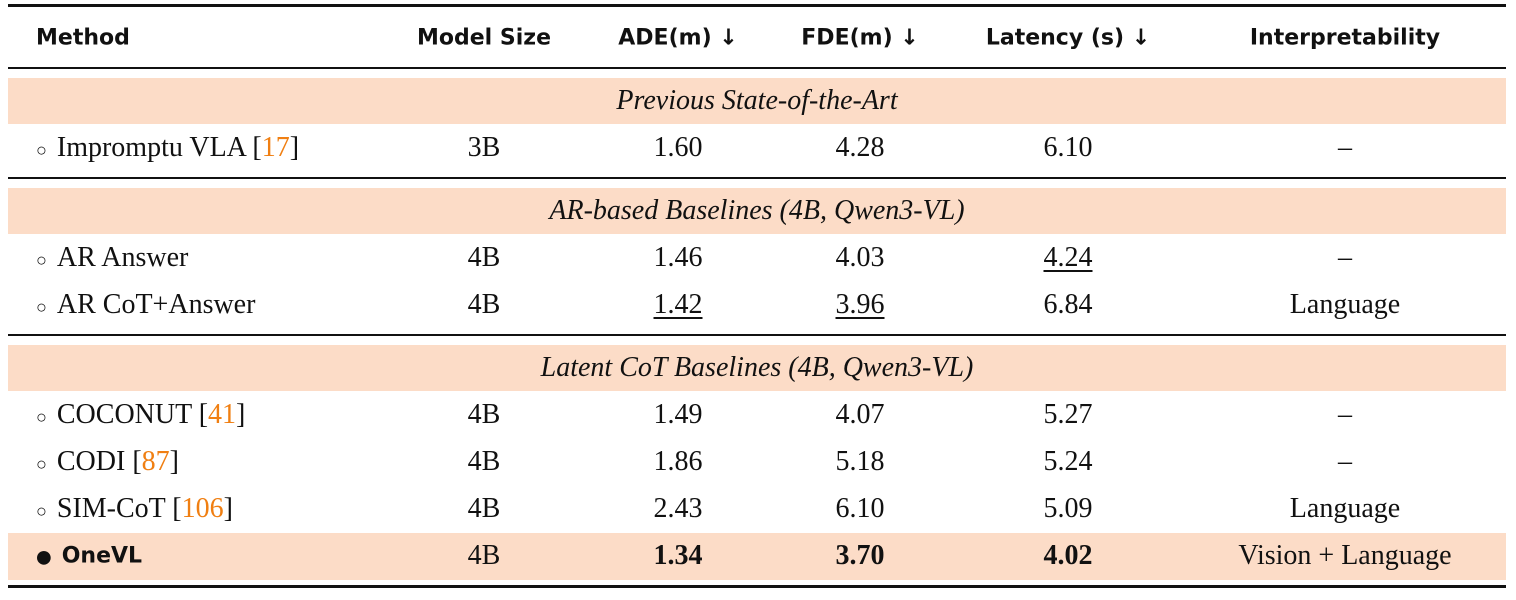 The width and height of the screenshot is (1516, 600). What do you see at coordinates (119, 508) in the screenshot?
I see `method-name: SIM-CoT [` at bounding box center [119, 508].